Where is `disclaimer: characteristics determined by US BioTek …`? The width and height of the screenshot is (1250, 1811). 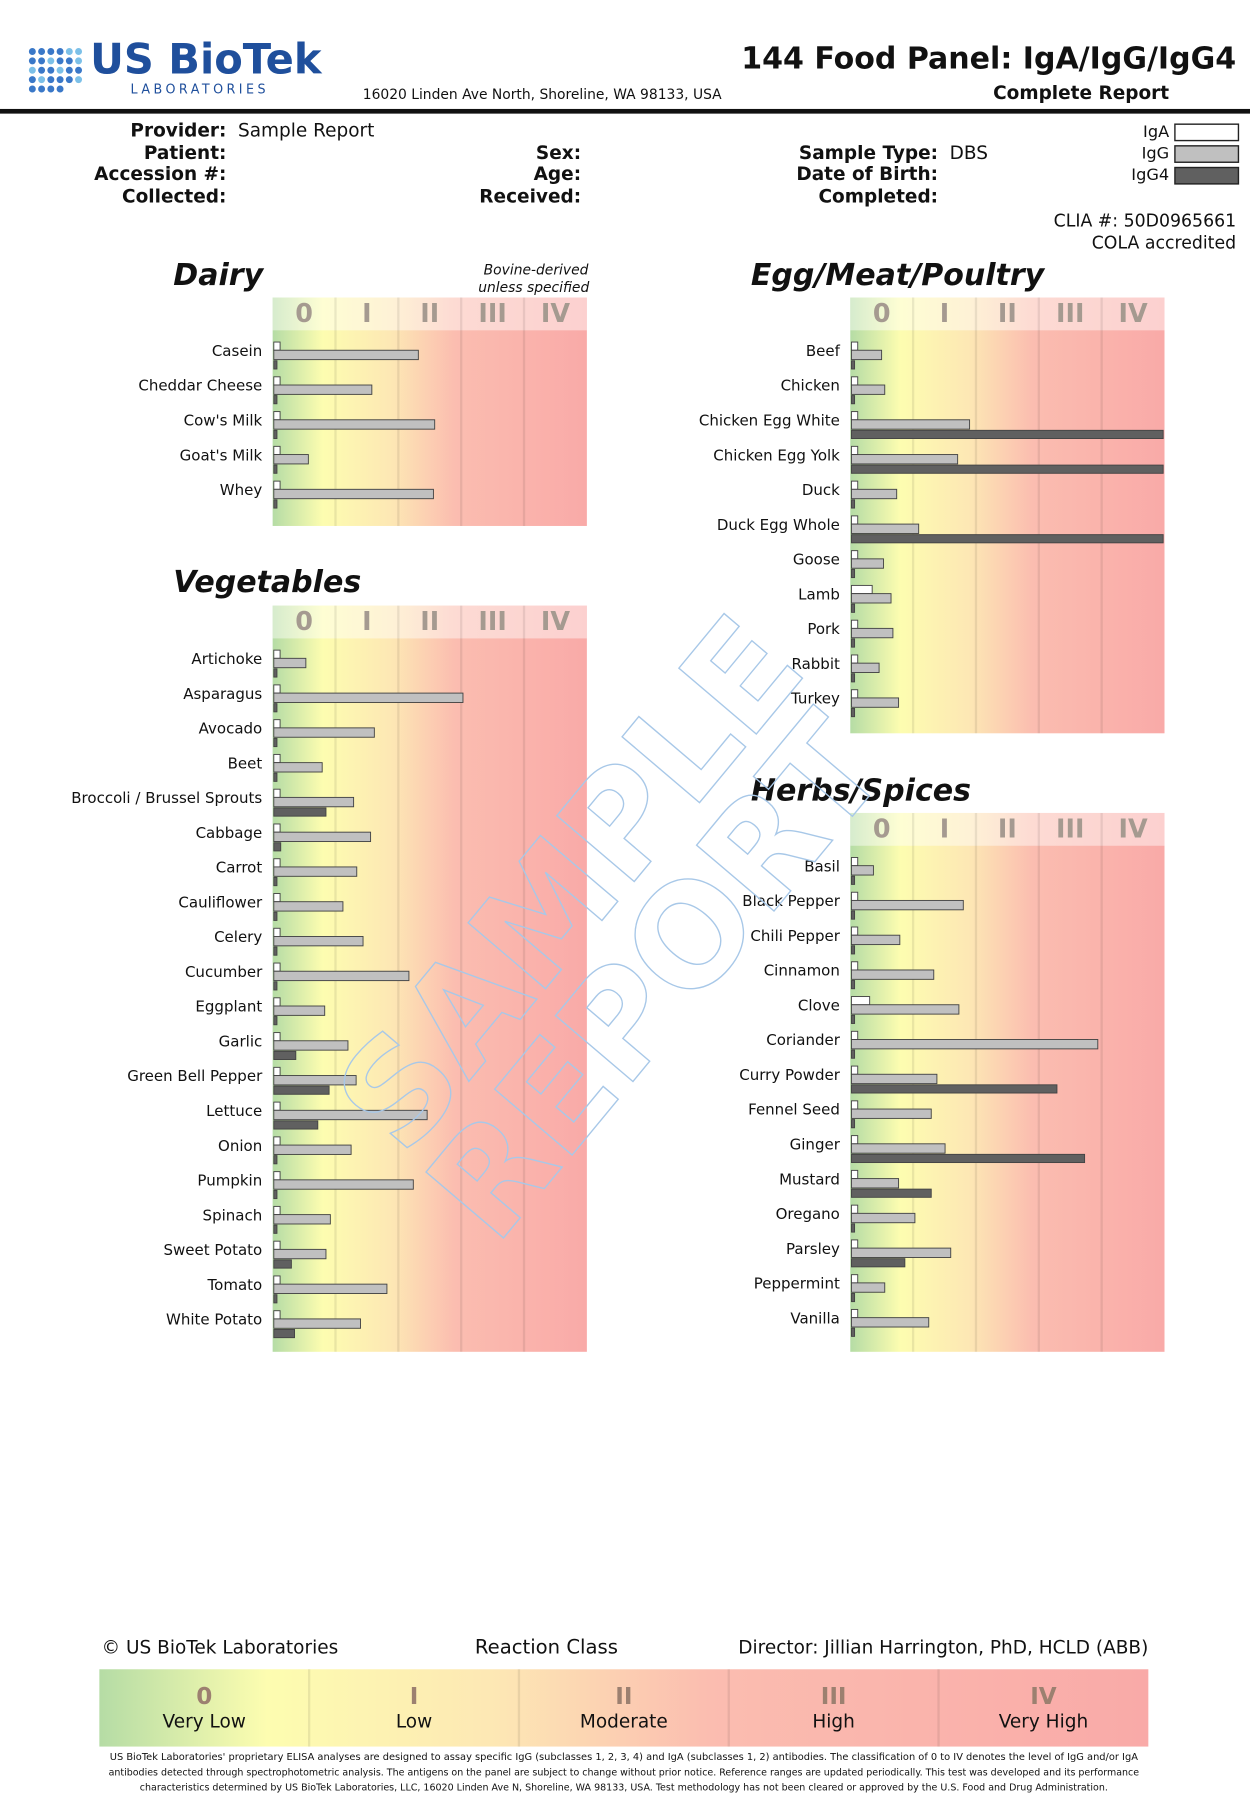 disclaimer: characteristics determined by US BioTek … is located at coordinates (624, 1788).